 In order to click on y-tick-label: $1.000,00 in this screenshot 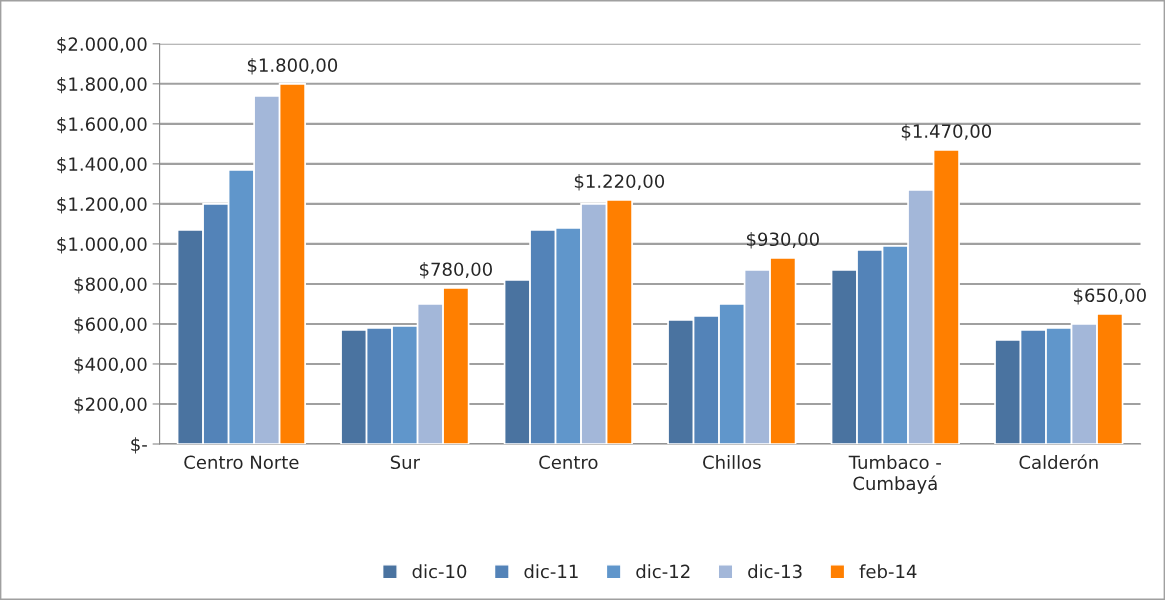, I will do `click(102, 245)`.